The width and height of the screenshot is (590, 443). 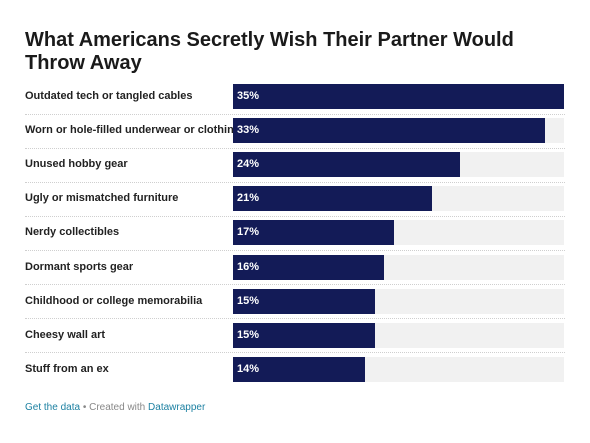 I want to click on category-label: Childhood or college memorabilia, so click(x=114, y=300).